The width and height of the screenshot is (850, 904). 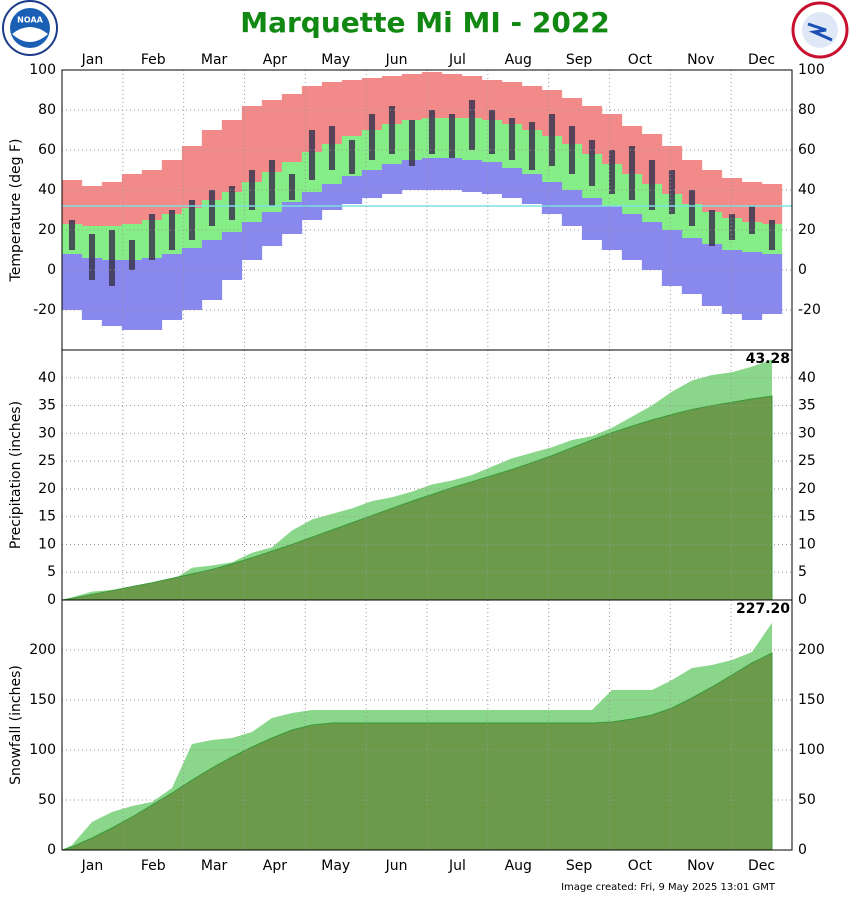 What do you see at coordinates (44, 310) in the screenshot?
I see `y-tick-label: -20` at bounding box center [44, 310].